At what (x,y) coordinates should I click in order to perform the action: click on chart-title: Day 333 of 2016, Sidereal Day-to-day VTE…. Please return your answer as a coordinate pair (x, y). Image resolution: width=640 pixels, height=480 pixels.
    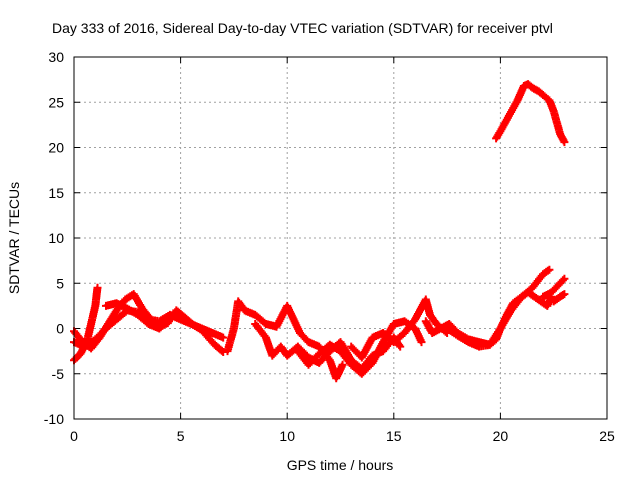
    Looking at the image, I should click on (302, 28).